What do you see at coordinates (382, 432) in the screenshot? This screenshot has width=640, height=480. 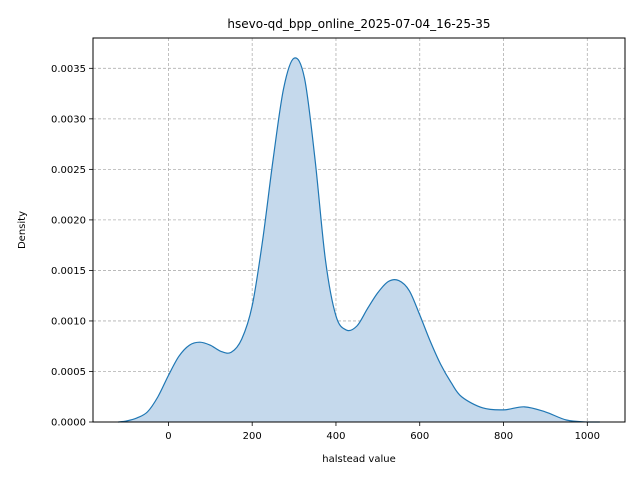 I see `x-axis: 0 200 400 600 800 1000` at bounding box center [382, 432].